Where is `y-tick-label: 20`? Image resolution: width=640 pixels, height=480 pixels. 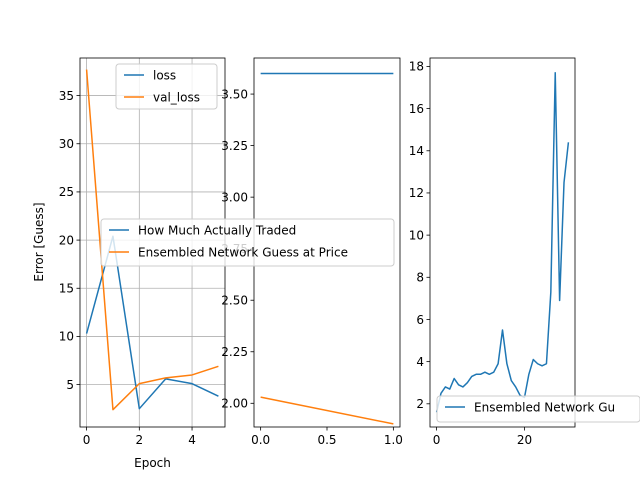
y-tick-label: 20 is located at coordinates (66, 240).